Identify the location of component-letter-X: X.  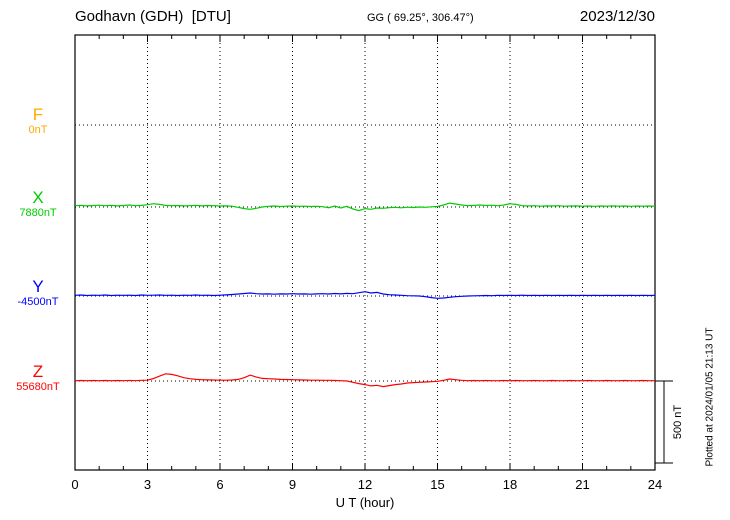
(38, 197).